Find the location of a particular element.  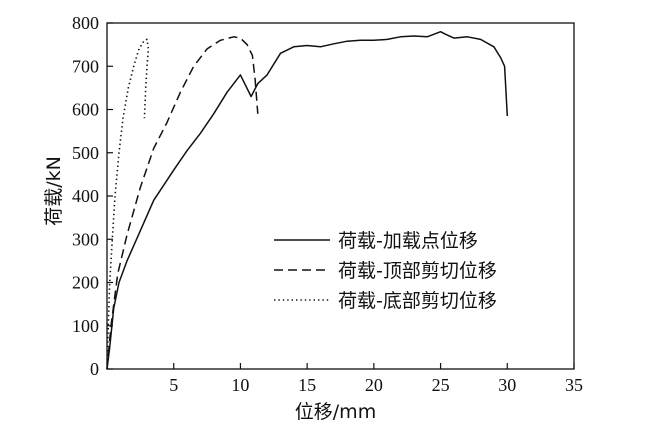

x-axis-ticks: 5 10 15 20 25 30 35 is located at coordinates (376, 379).